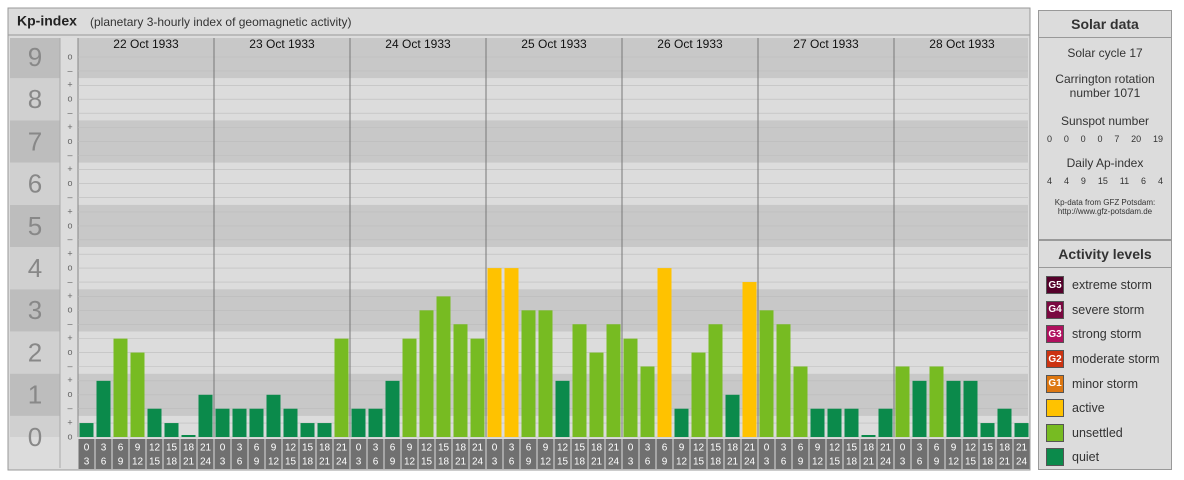 Image resolution: width=1184 pixels, height=480 pixels. Describe the element at coordinates (155, 462) in the screenshot. I see `time-end: 15` at that location.